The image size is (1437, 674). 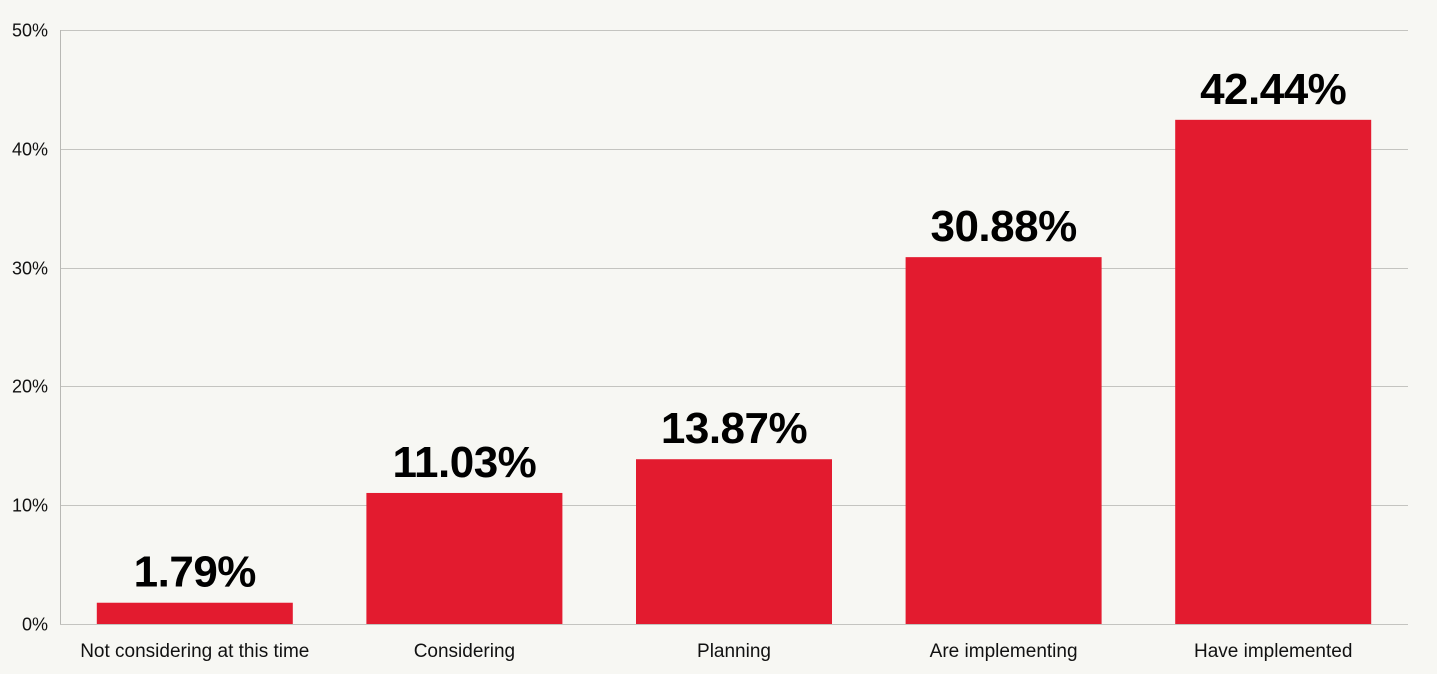 What do you see at coordinates (30, 31) in the screenshot?
I see `y-tick-label: 50%` at bounding box center [30, 31].